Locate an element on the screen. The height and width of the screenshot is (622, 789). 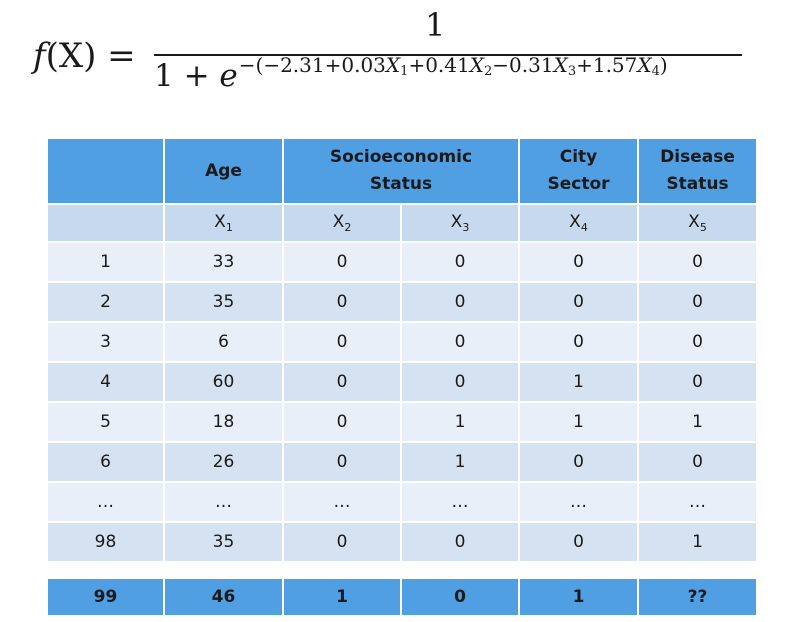
exp-coef-3: −0.31 is located at coordinates (523, 65).